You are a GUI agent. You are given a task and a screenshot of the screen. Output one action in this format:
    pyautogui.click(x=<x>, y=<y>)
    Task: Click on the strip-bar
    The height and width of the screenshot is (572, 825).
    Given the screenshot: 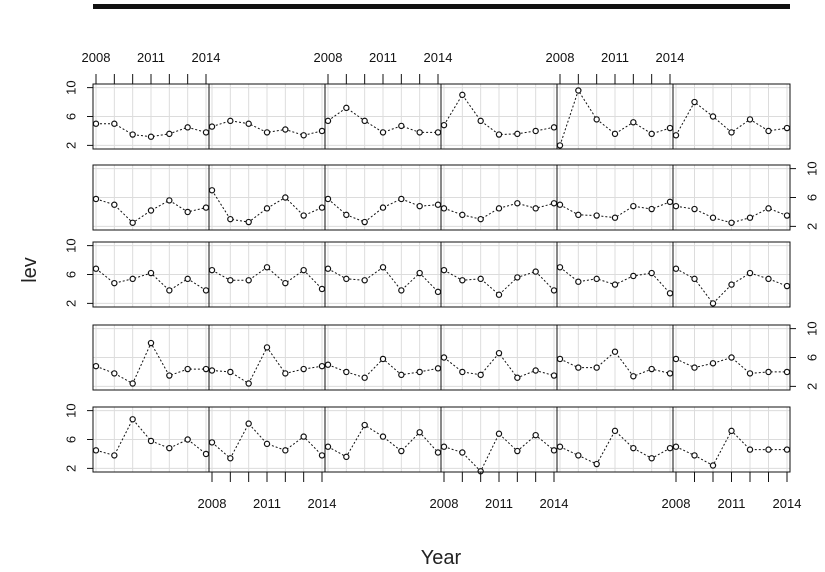 What is the action you would take?
    pyautogui.click(x=441, y=6)
    